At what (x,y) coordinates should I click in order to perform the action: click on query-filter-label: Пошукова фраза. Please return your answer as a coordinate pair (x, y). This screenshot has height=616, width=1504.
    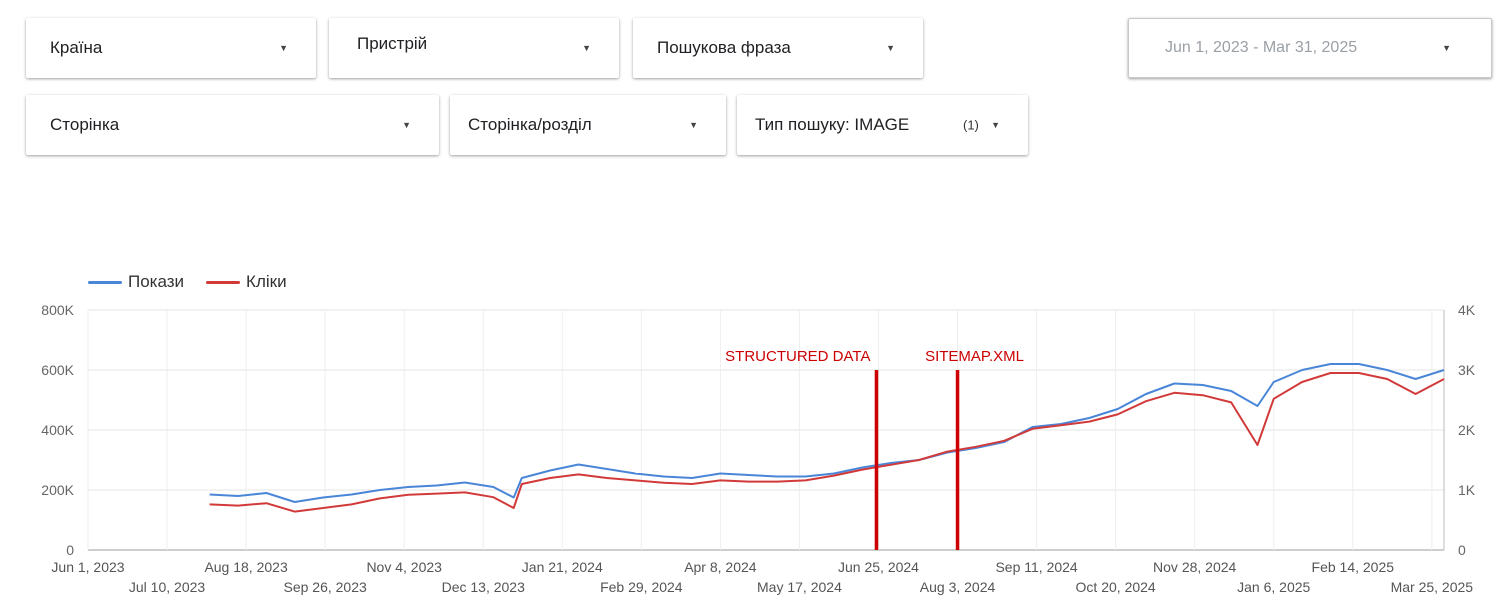
    Looking at the image, I should click on (724, 47).